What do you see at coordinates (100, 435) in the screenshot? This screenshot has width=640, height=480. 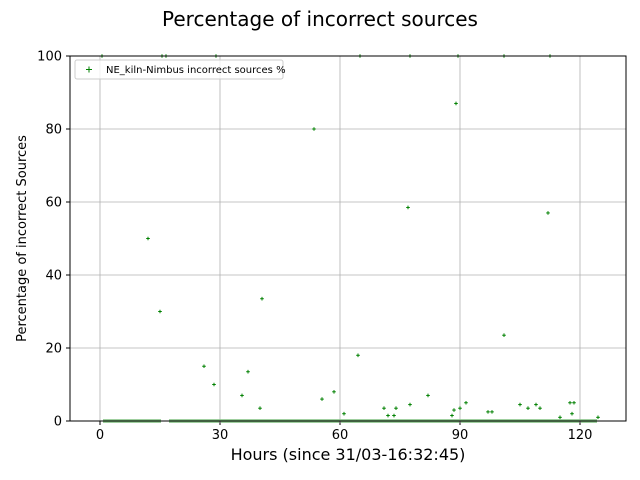 I see `x-tick-label: 0` at bounding box center [100, 435].